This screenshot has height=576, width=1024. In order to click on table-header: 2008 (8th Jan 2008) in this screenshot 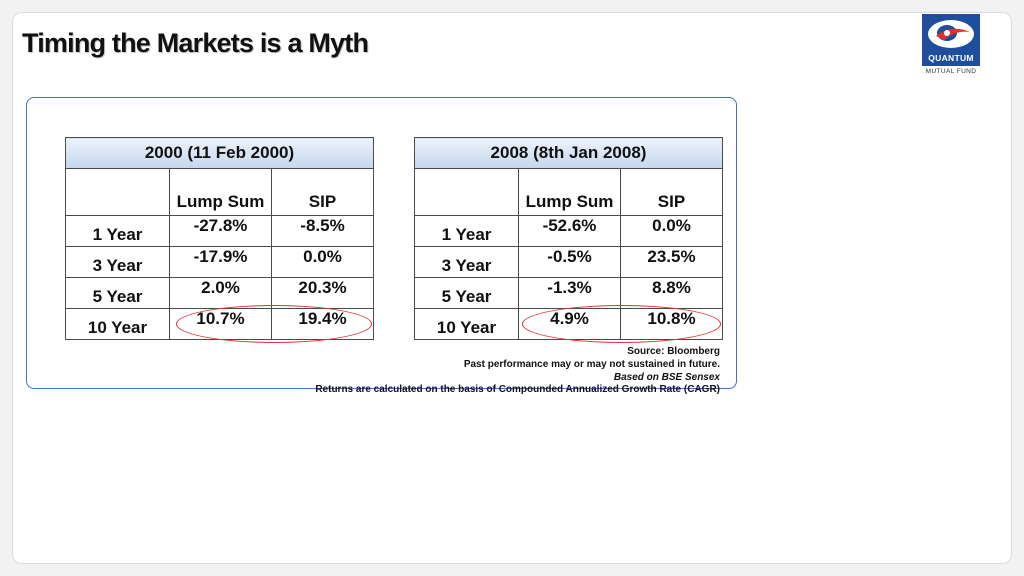, I will do `click(568, 153)`.